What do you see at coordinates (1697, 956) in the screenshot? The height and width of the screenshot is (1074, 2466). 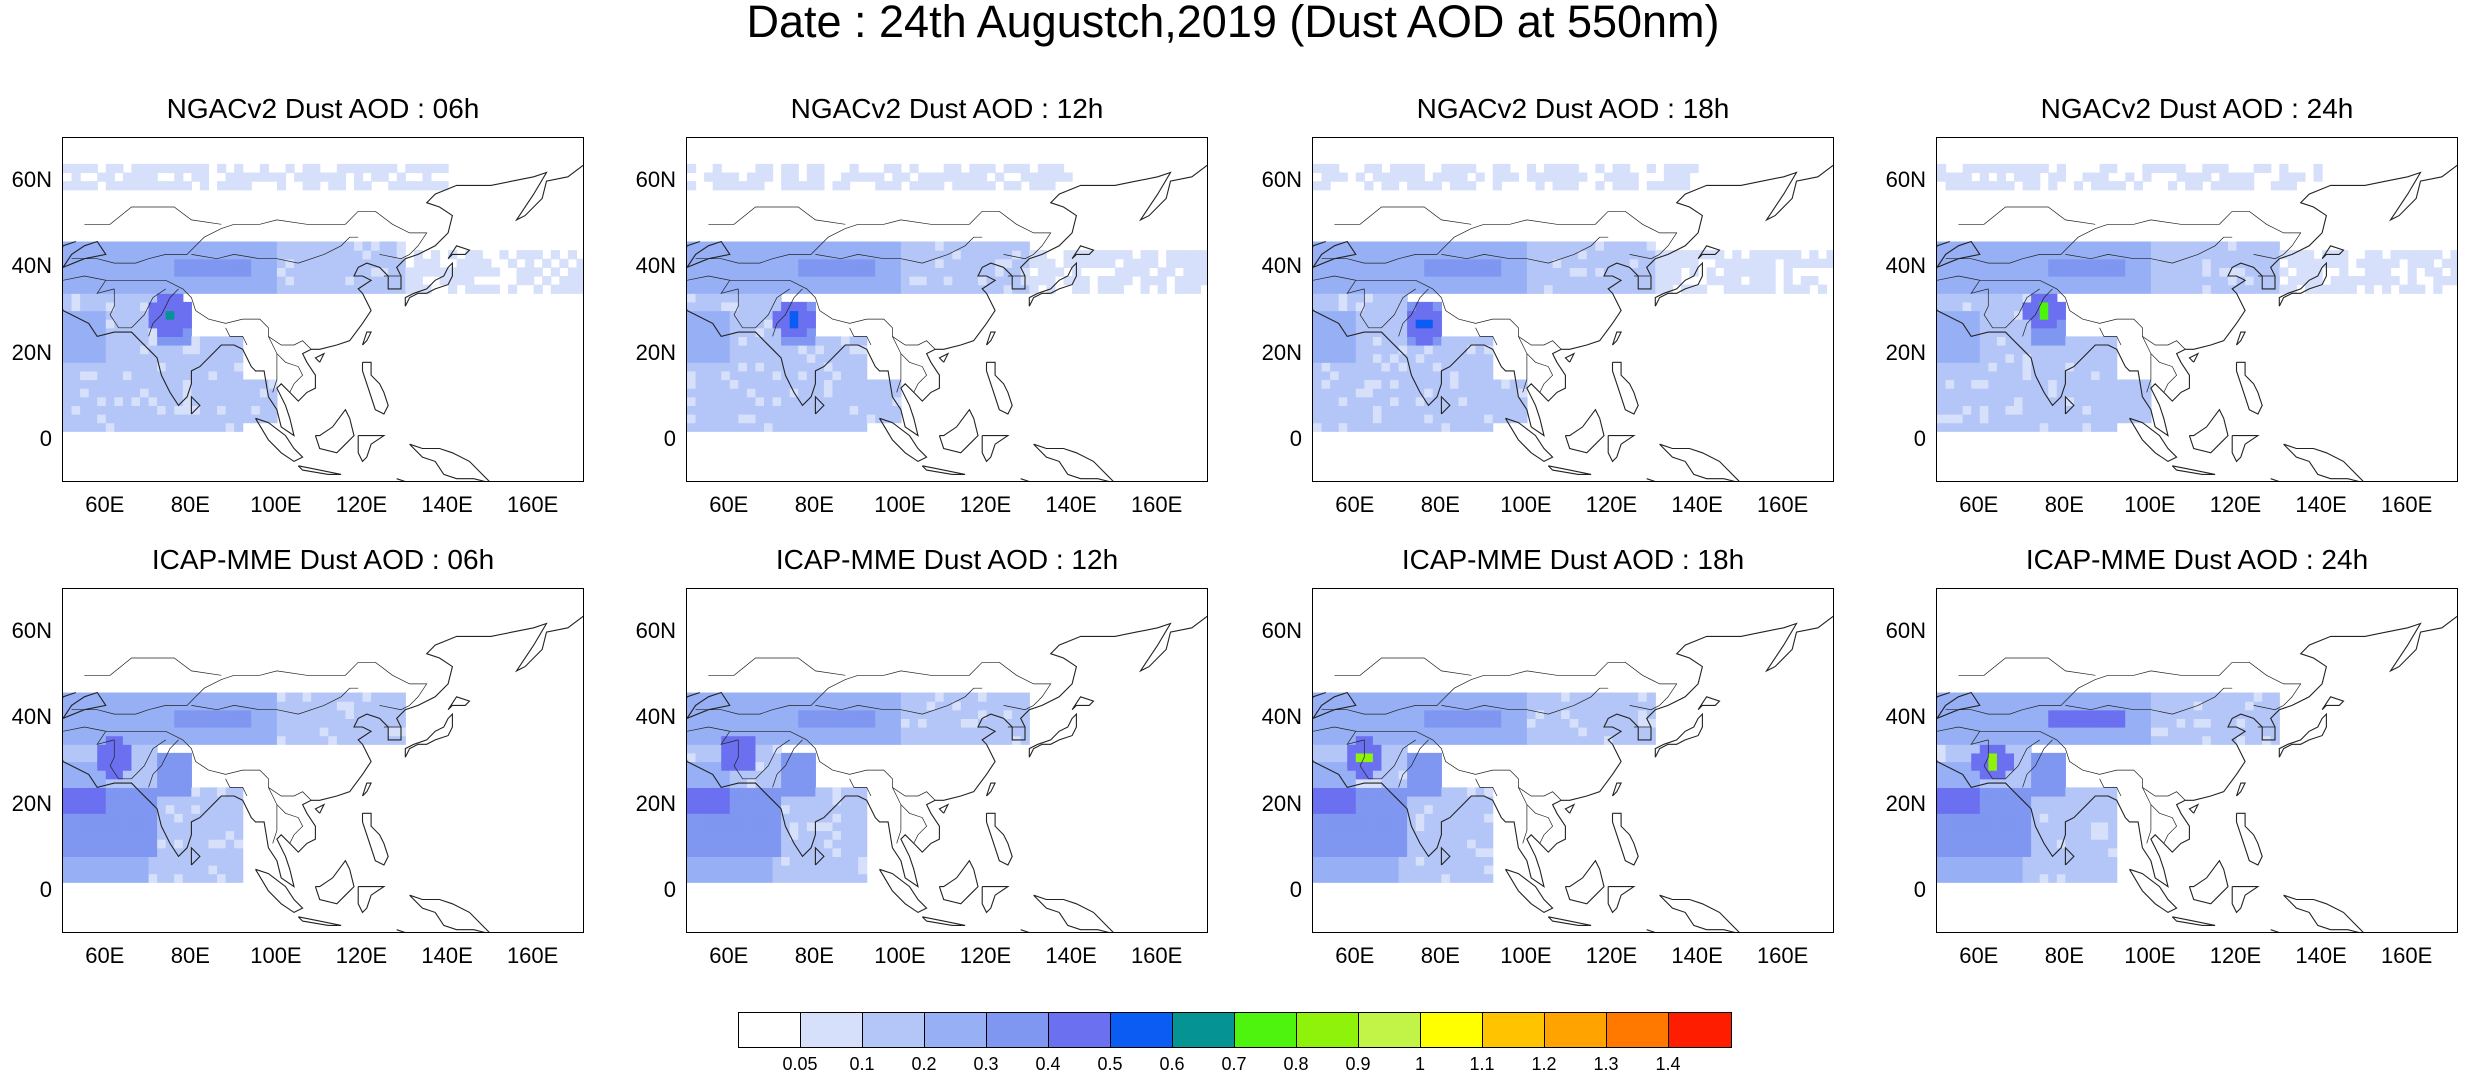 I see `lon-tick-label: 140E` at bounding box center [1697, 956].